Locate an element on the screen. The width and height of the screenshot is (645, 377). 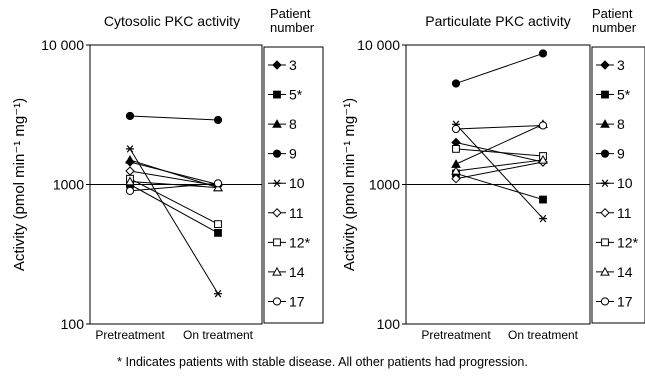
chart-title: Cytosolic PKC activity is located at coordinates (172, 21).